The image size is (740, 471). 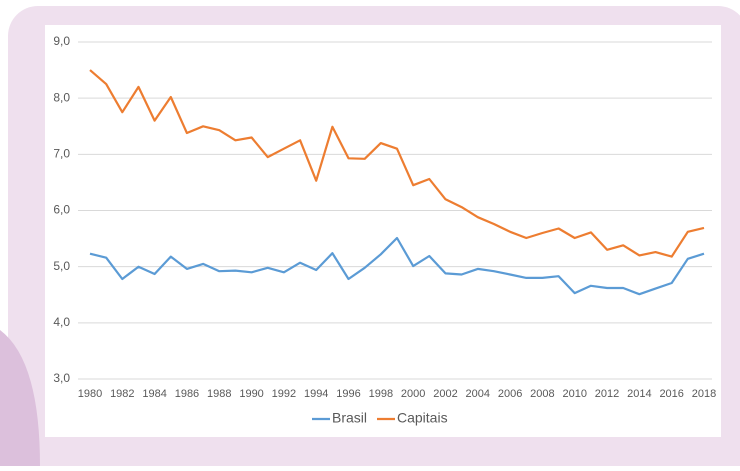 What do you see at coordinates (284, 394) in the screenshot?
I see `x-tick-label: 1992` at bounding box center [284, 394].